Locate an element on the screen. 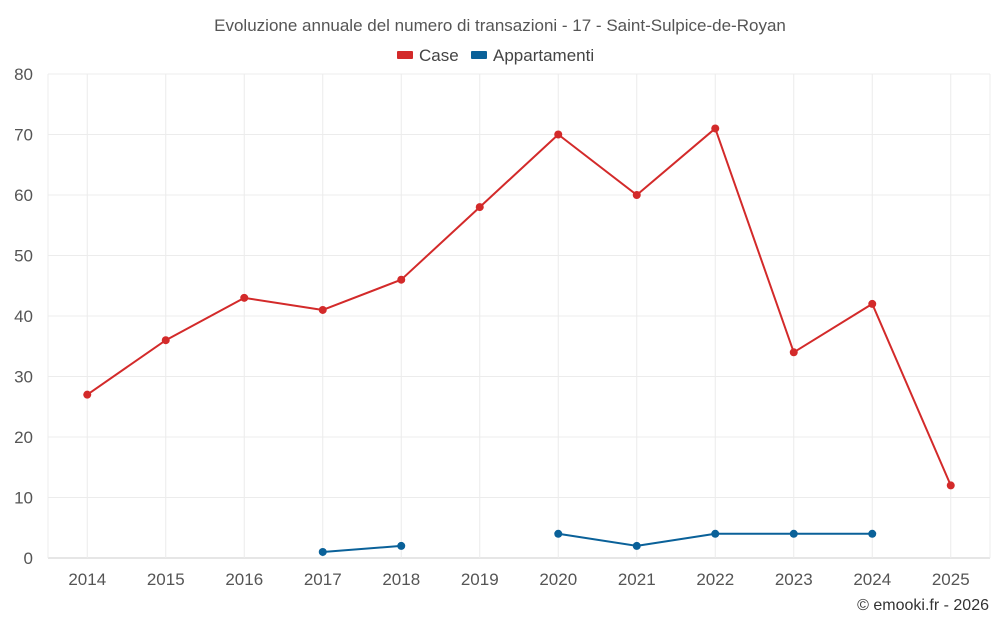  x-tick-label: 2014 is located at coordinates (87, 579).